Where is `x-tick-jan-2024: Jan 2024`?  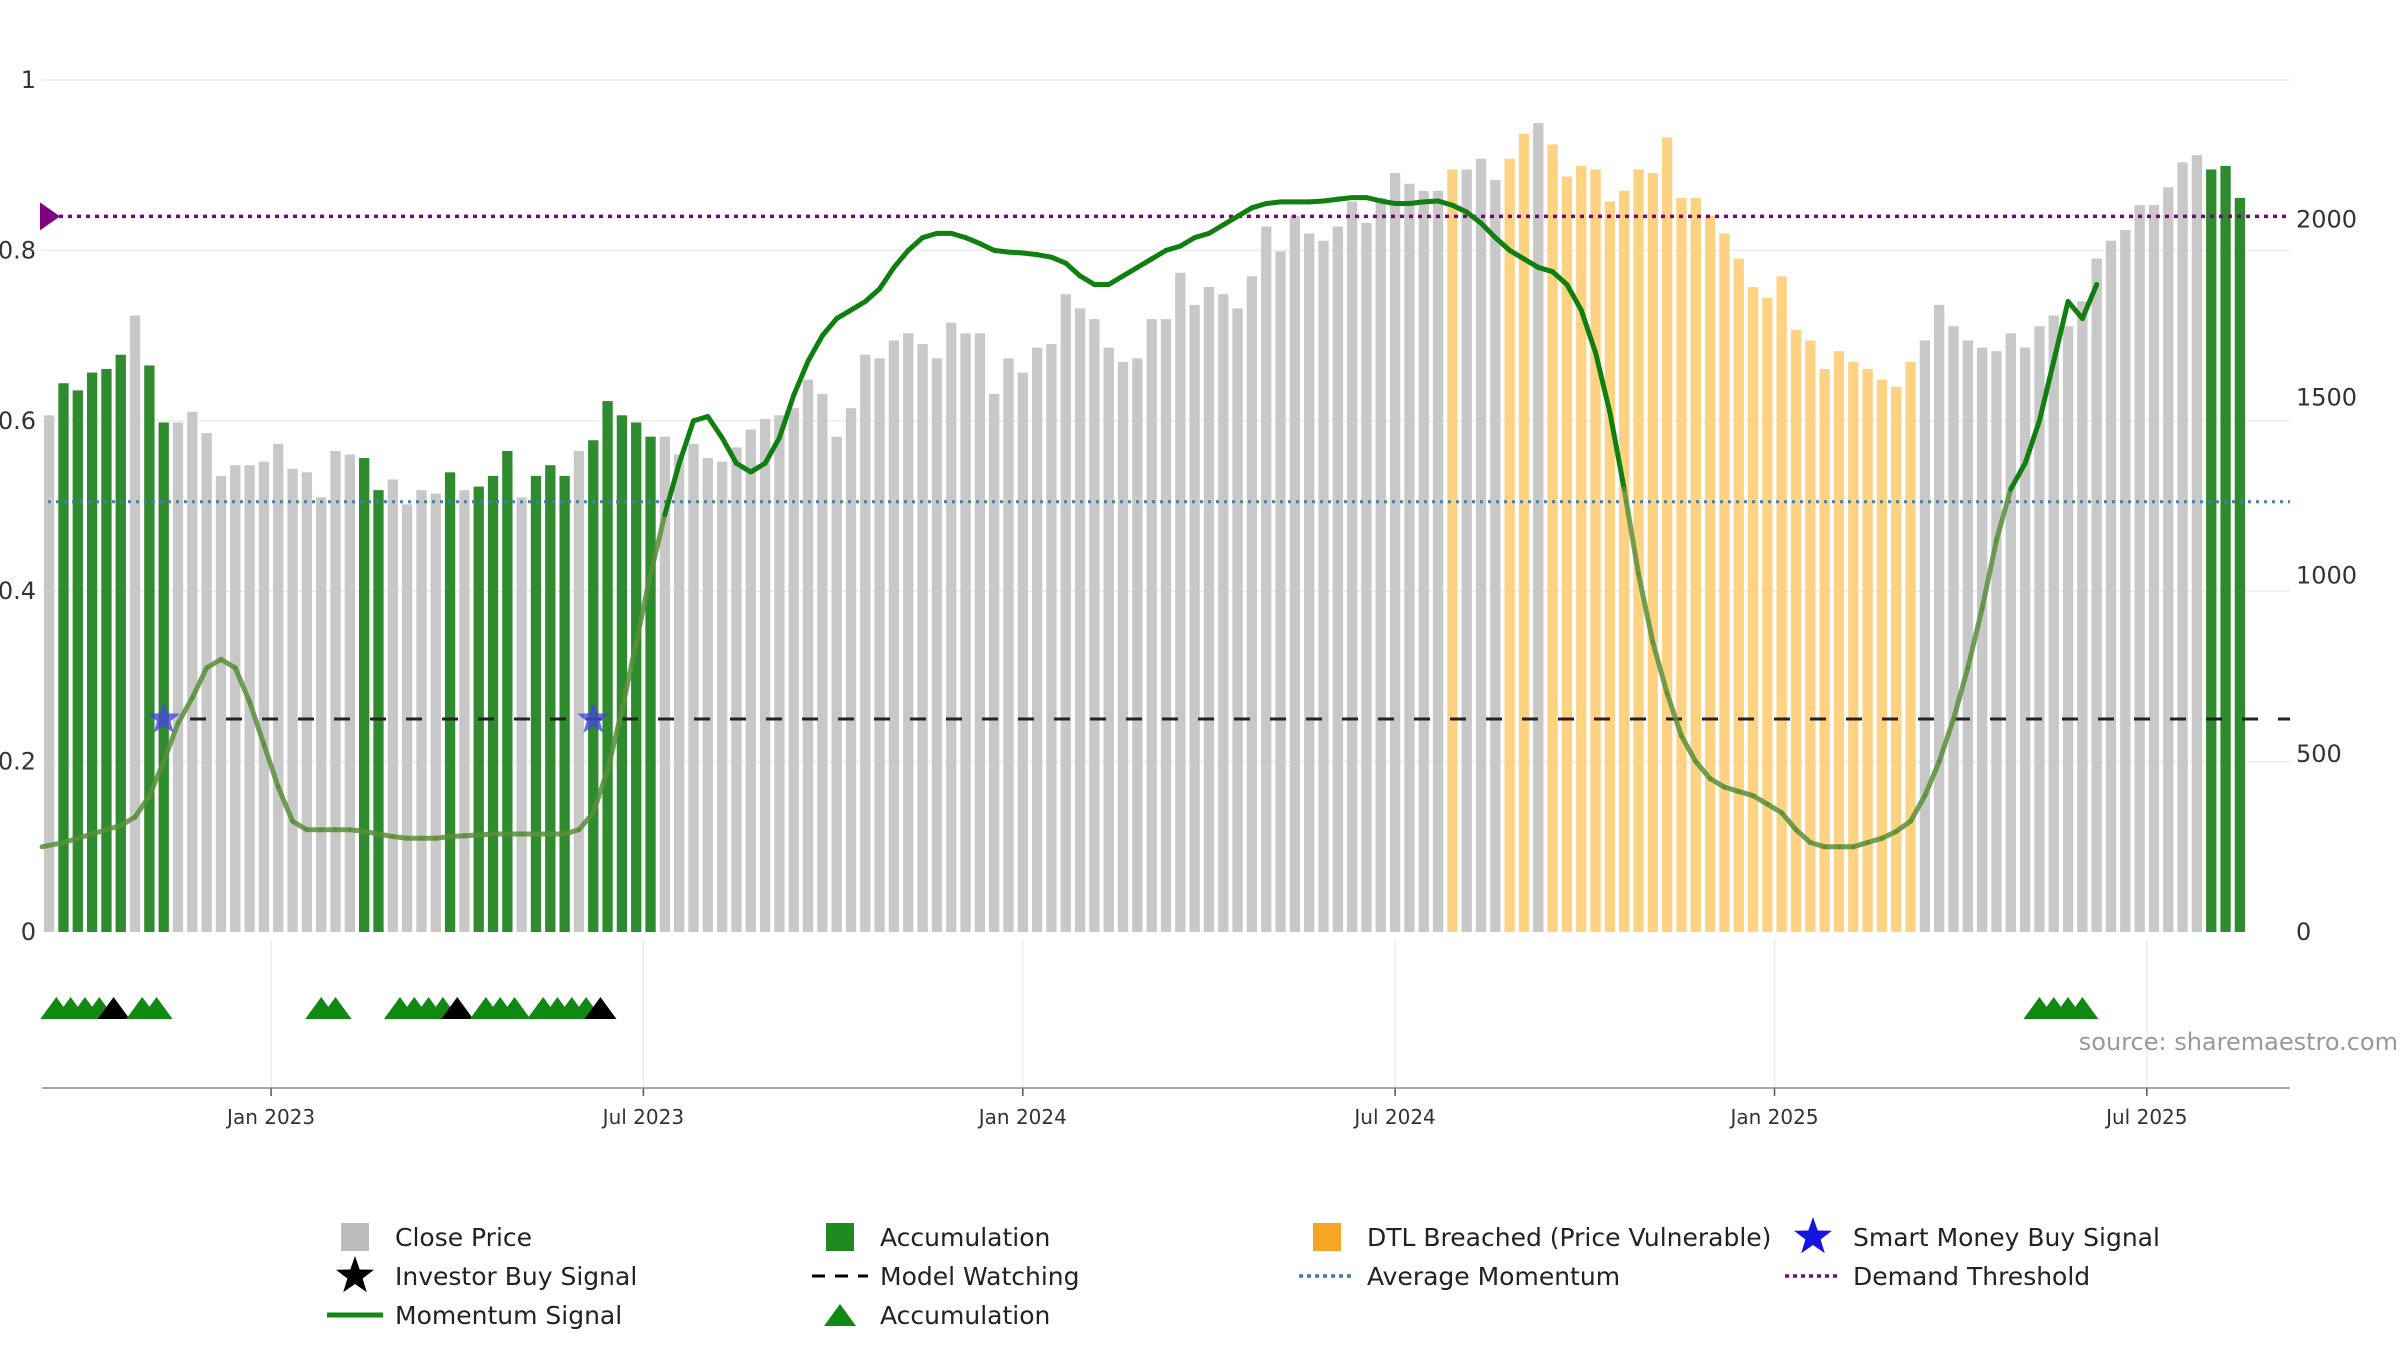
x-tick-jan-2024: Jan 2024 is located at coordinates (1022, 1117).